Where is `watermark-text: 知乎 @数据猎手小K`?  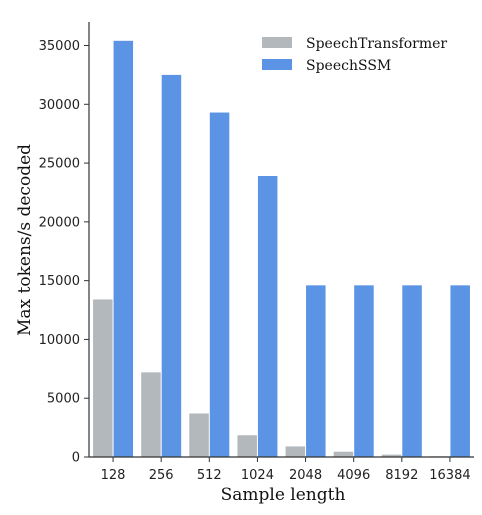 watermark-text: 知乎 @数据猎手小K is located at coordinates (411, 494).